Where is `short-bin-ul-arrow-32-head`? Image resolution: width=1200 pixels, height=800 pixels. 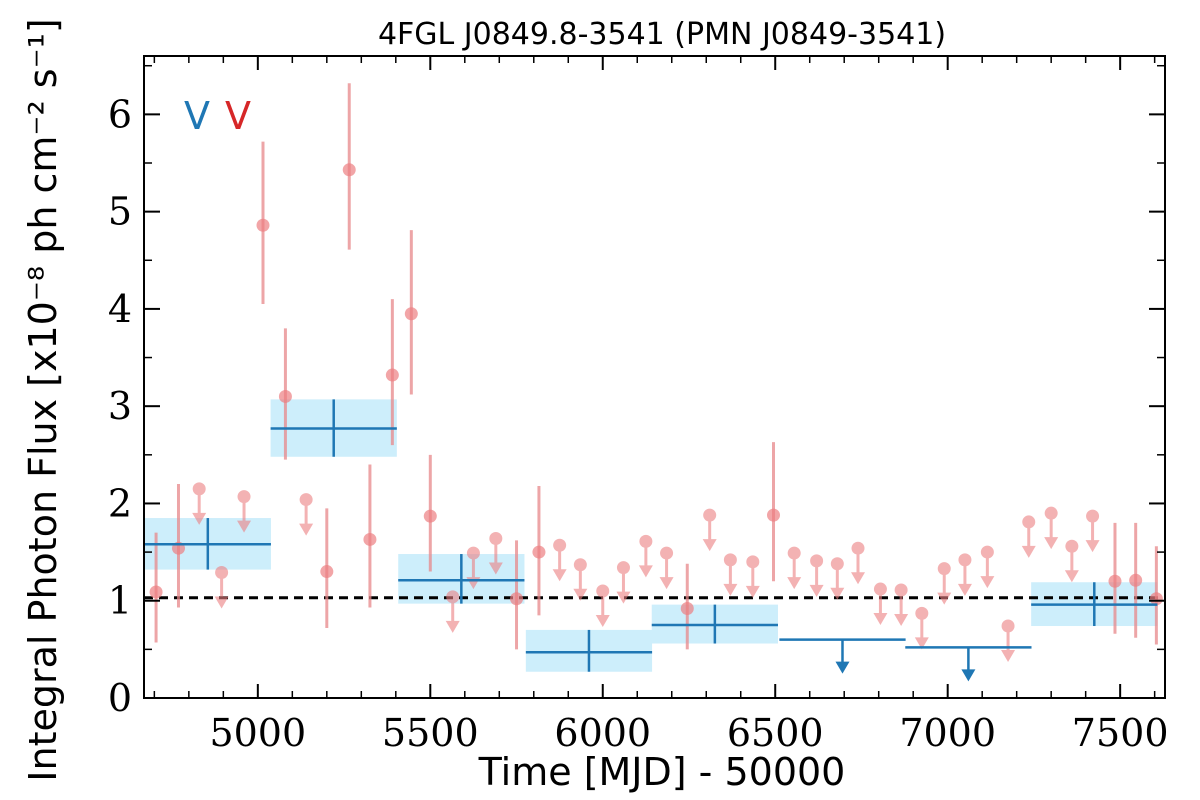
short-bin-ul-arrow-32-head is located at coordinates (837, 593).